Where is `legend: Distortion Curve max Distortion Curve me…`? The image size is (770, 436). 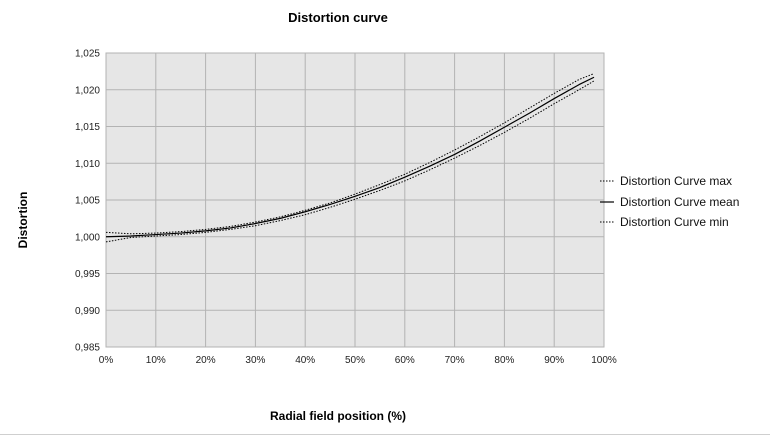
legend: Distortion Curve max Distortion Curve me… is located at coordinates (669, 201).